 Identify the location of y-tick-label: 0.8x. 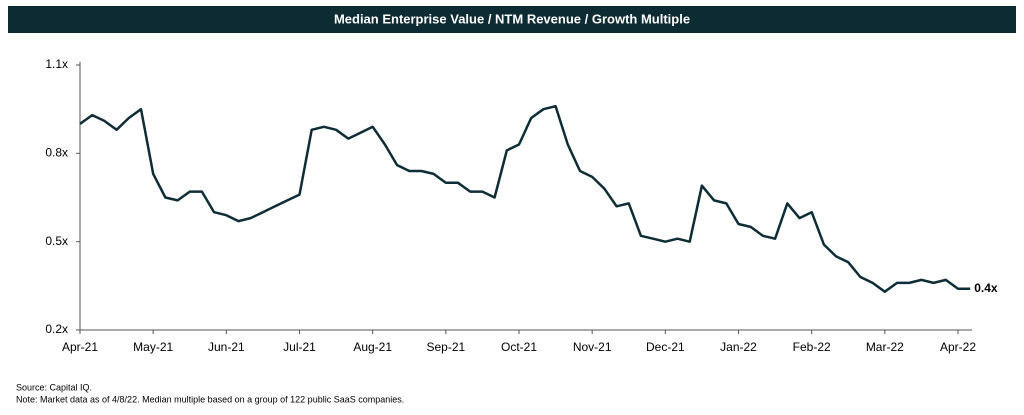
(56, 153).